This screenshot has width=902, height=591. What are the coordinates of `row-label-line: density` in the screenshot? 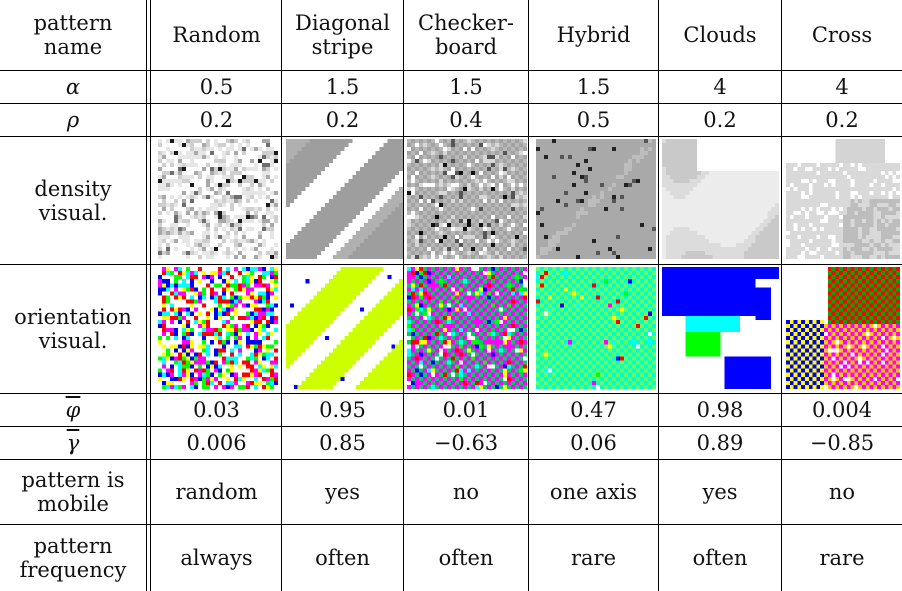 It's located at (73, 188).